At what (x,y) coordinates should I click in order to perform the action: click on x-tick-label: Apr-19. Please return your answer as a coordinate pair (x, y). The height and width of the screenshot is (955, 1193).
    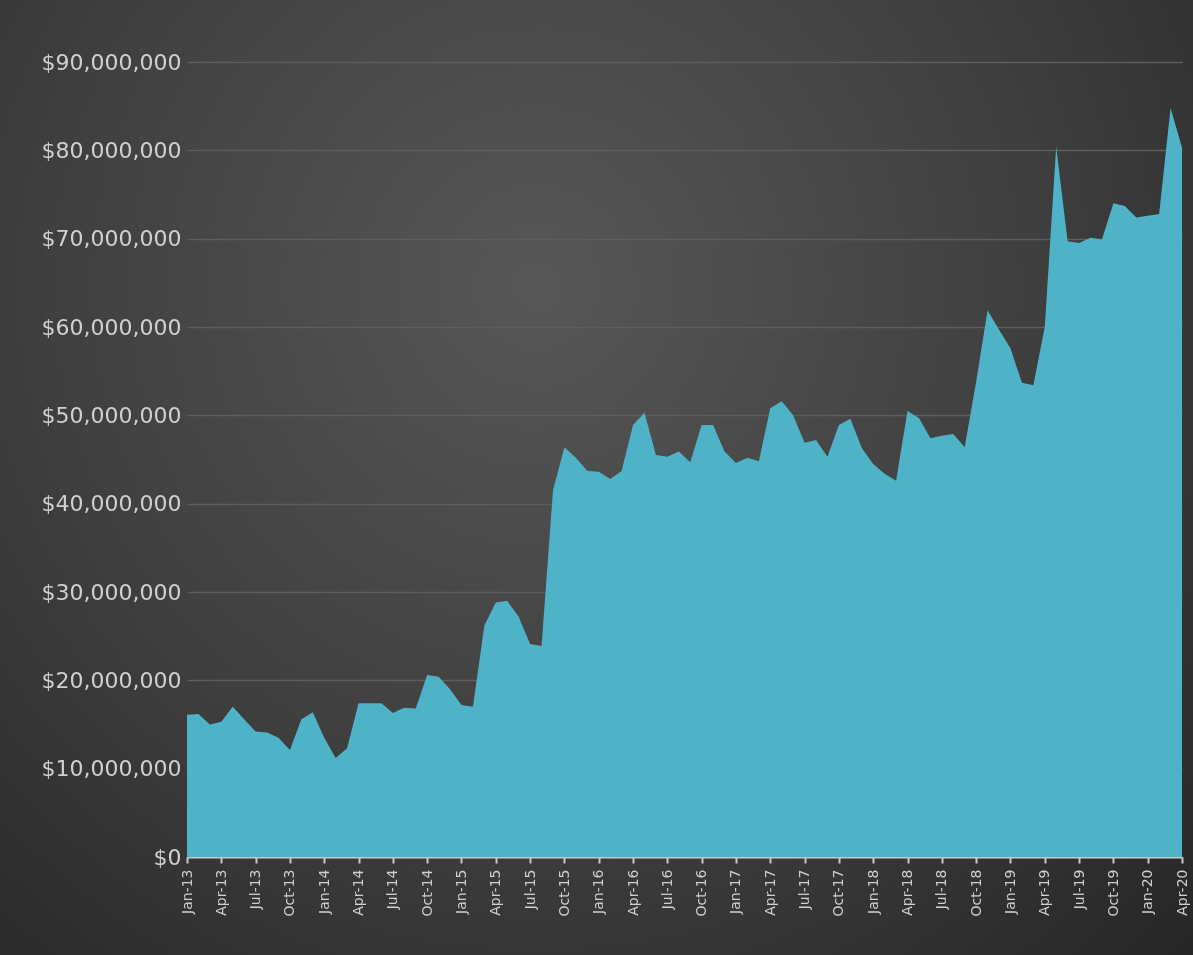
    Looking at the image, I should click on (1044, 892).